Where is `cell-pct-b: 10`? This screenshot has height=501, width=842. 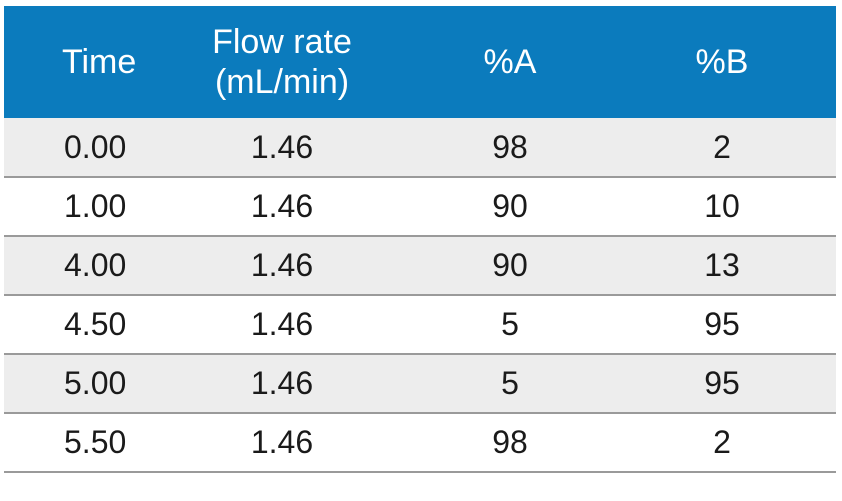
cell-pct-b: 10 is located at coordinates (722, 206).